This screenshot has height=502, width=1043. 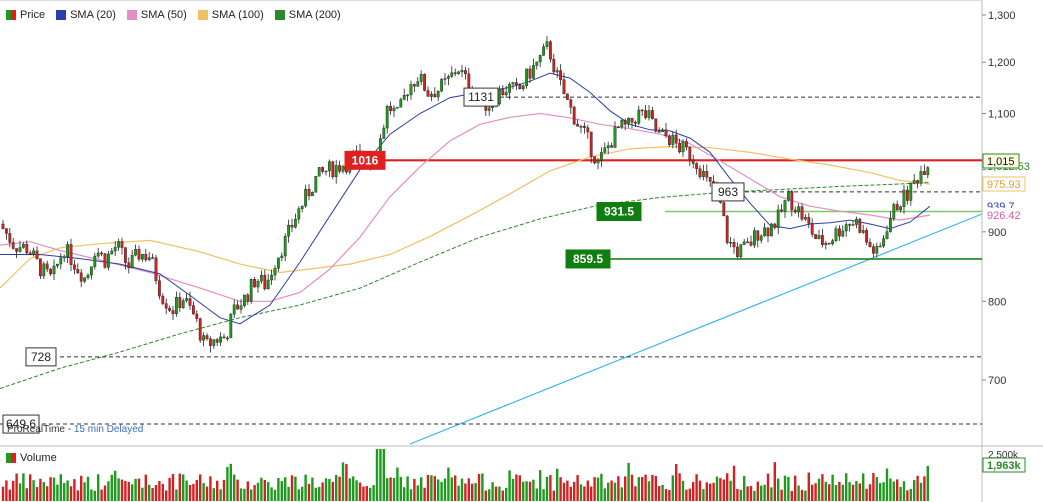 I want to click on y-tick-label: 900, so click(x=997, y=233).